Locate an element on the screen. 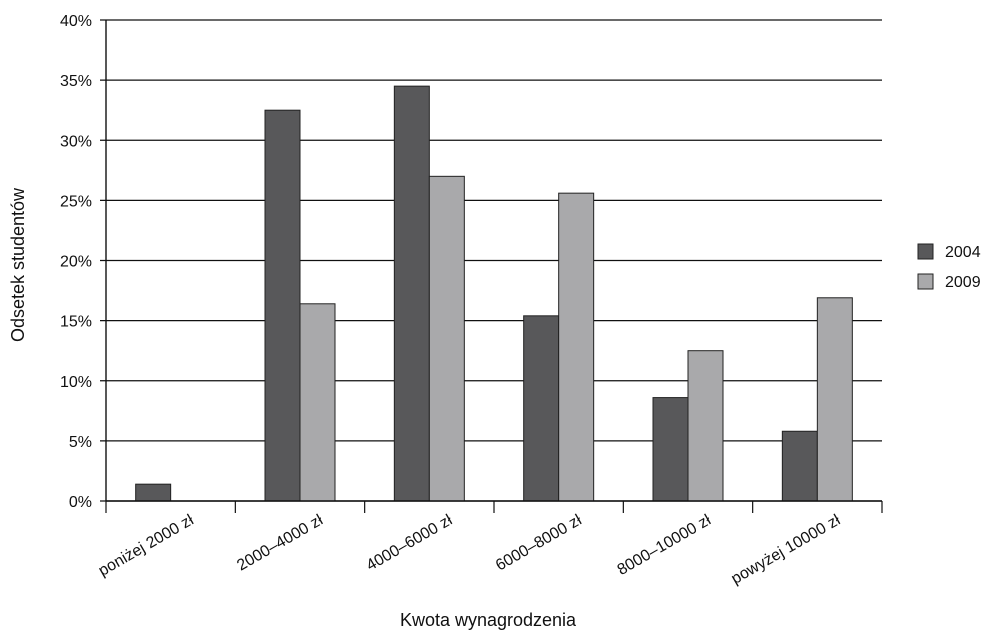  y-tick-labels: 0% 5% 10% 15% 20% 25% 30% 35% 40% is located at coordinates (76, 262).